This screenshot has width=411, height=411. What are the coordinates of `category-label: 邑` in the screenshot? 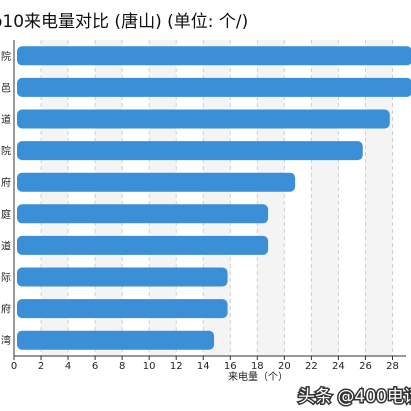 It's located at (6, 88).